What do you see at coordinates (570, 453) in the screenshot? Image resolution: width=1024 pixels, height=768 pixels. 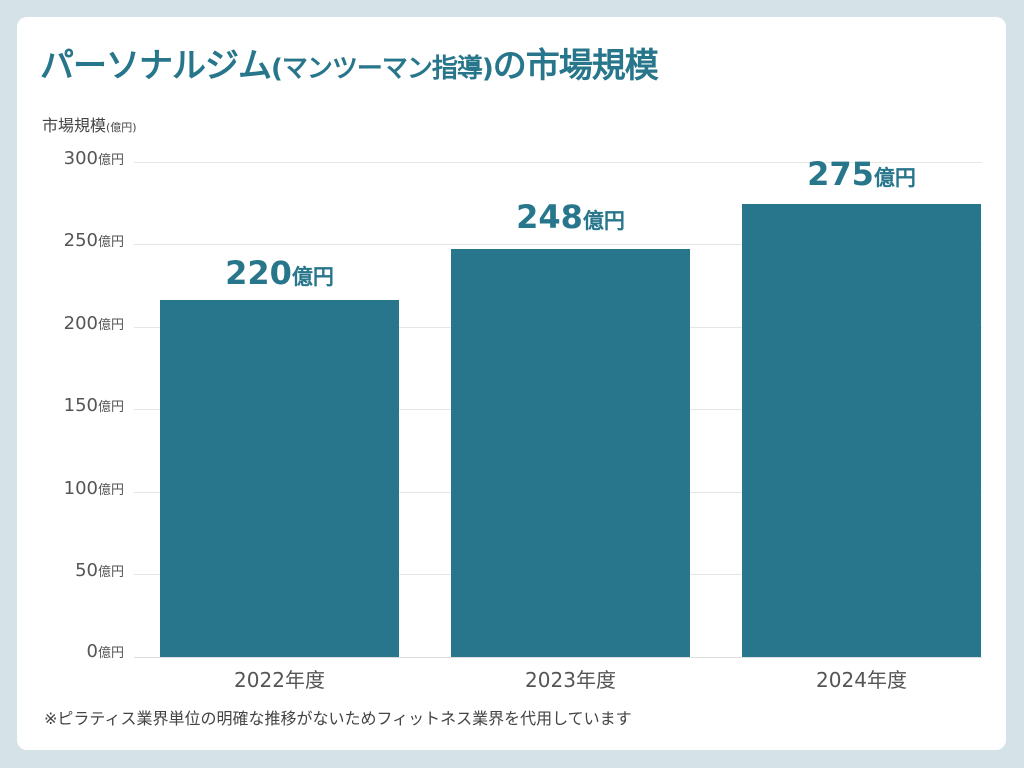 I see `bar-2023` at bounding box center [570, 453].